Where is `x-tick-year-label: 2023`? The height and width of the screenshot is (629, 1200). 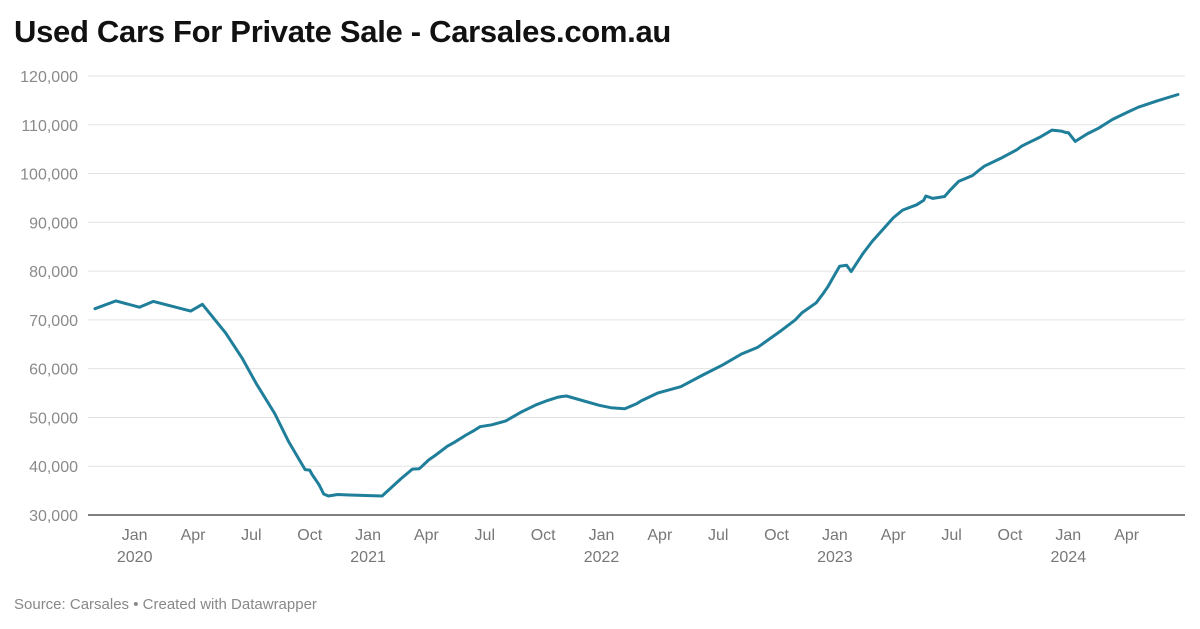
x-tick-year-label: 2023 is located at coordinates (835, 557).